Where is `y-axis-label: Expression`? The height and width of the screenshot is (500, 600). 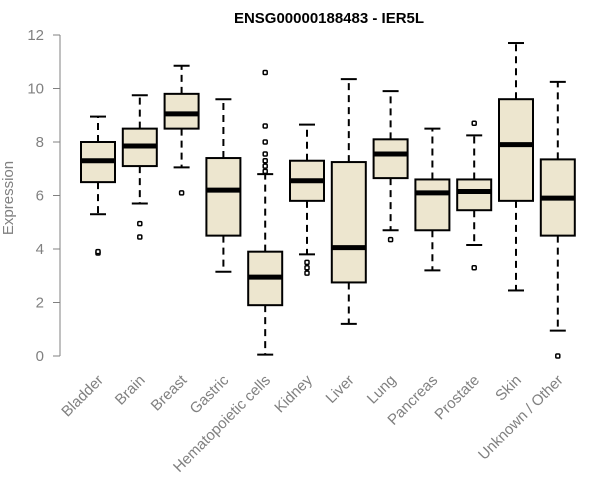
y-axis-label: Expression is located at coordinates (8, 198).